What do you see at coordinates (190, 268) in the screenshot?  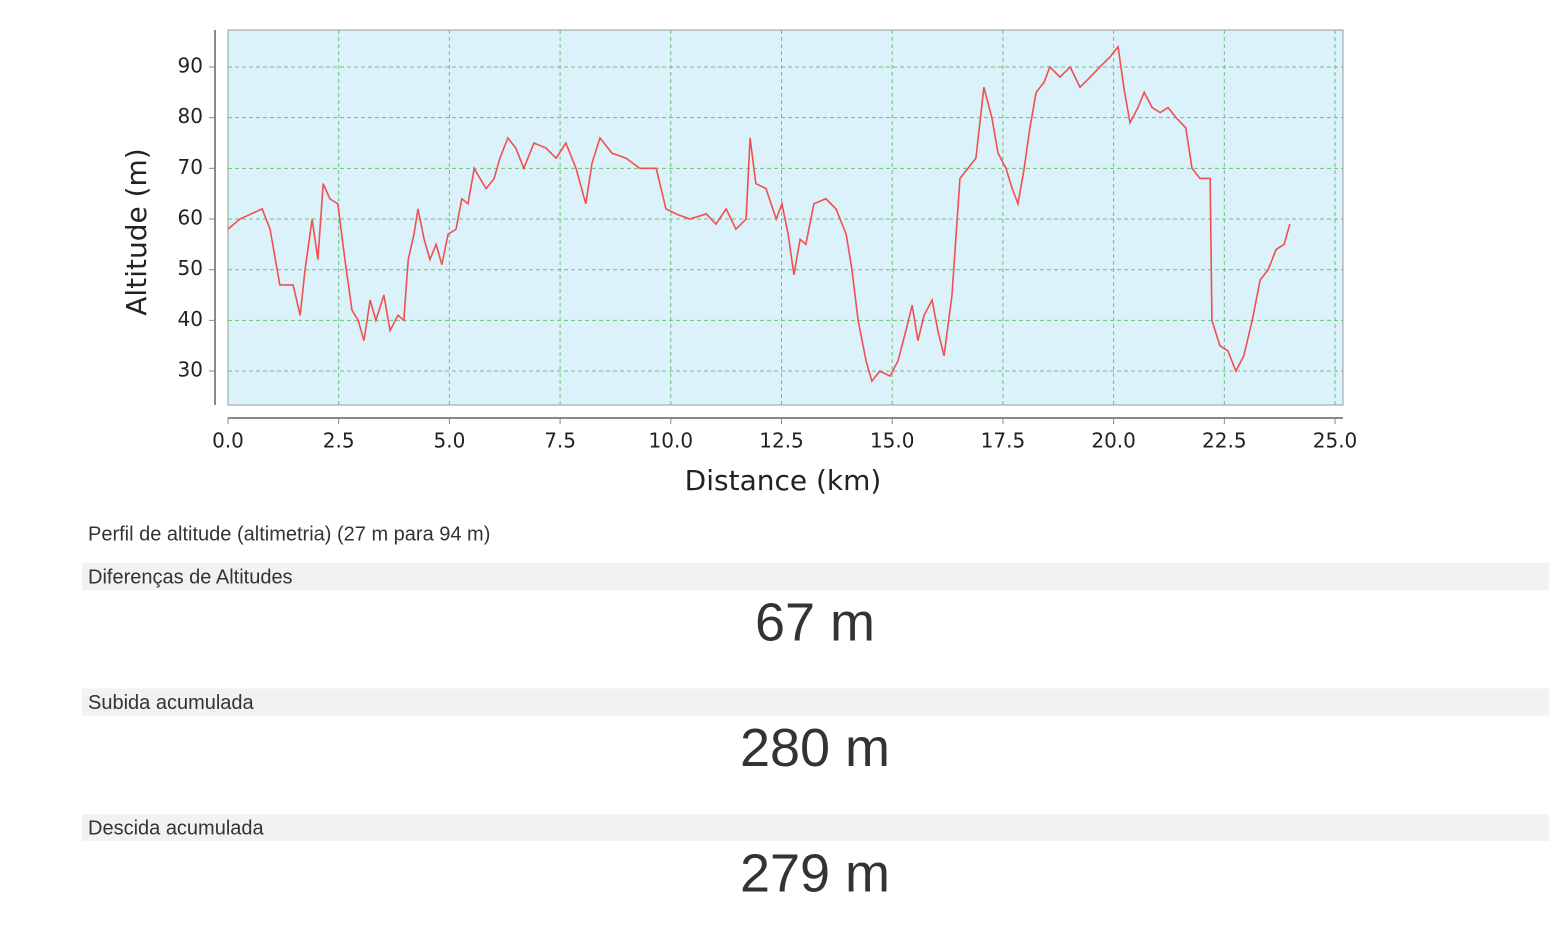 I see `y-tick-label: 50` at bounding box center [190, 268].